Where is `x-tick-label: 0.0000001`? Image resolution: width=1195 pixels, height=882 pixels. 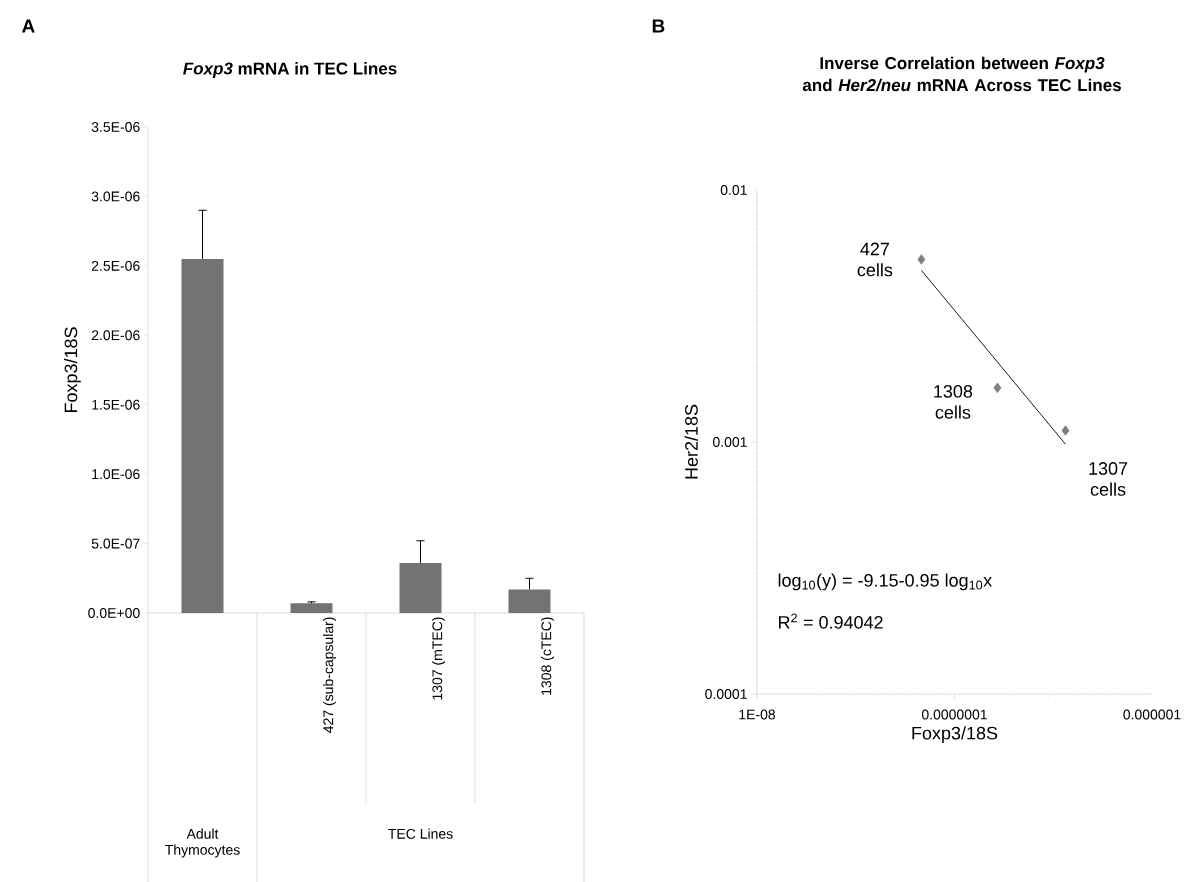 x-tick-label: 0.0000001 is located at coordinates (954, 714).